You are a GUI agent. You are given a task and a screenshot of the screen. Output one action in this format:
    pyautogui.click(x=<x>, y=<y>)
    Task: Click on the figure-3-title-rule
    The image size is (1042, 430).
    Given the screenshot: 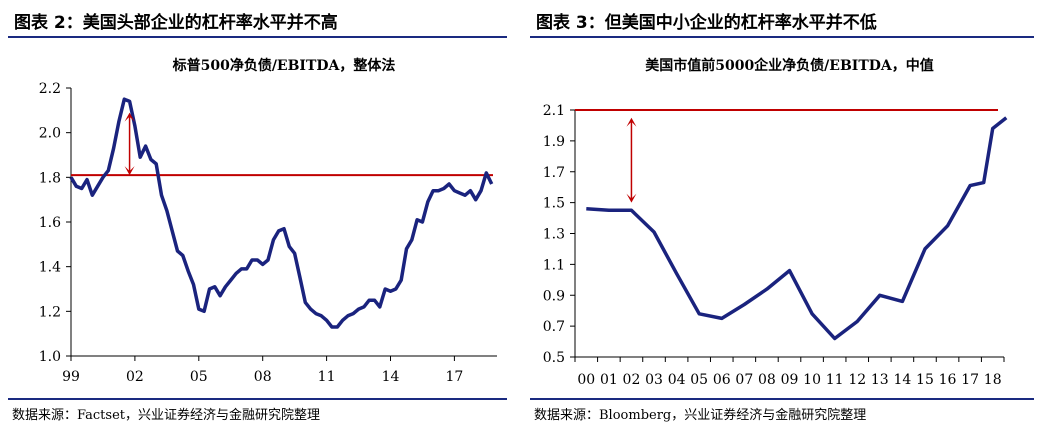 What is the action you would take?
    pyautogui.click(x=782, y=37)
    